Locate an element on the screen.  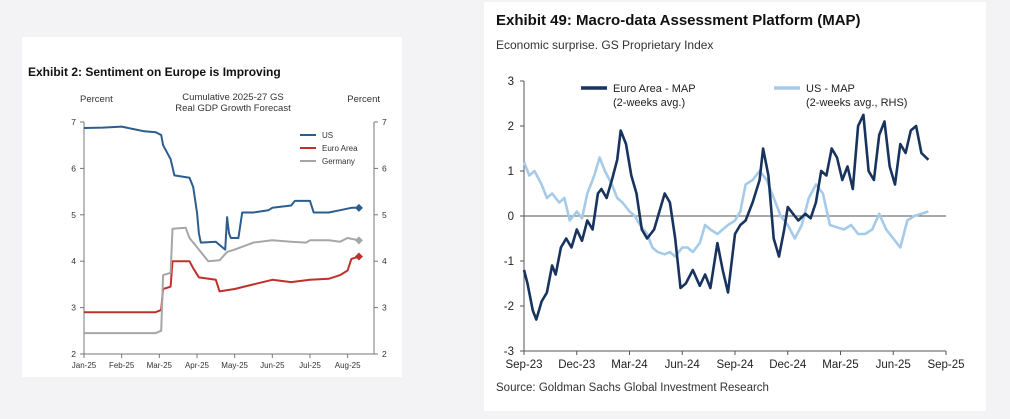
right-xtick-label: Mar-24 is located at coordinates (629, 365).